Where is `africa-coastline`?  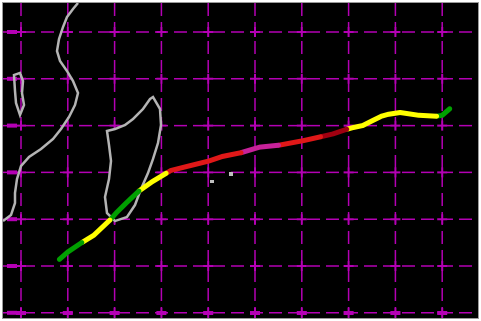 africa-coastline is located at coordinates (41, 112).